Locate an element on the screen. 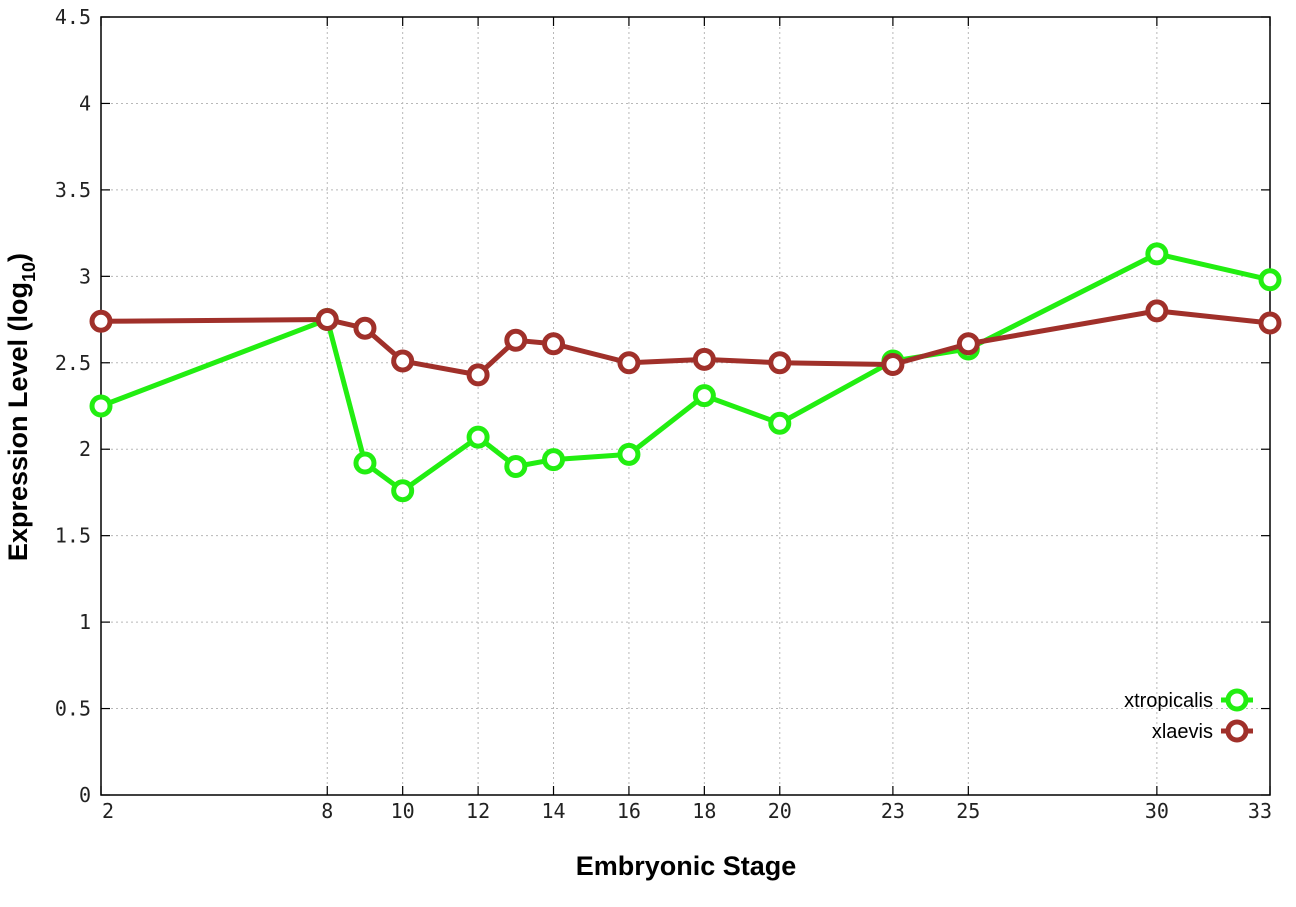 This screenshot has height=907, width=1296. x-tick-label: 18 is located at coordinates (704, 811).